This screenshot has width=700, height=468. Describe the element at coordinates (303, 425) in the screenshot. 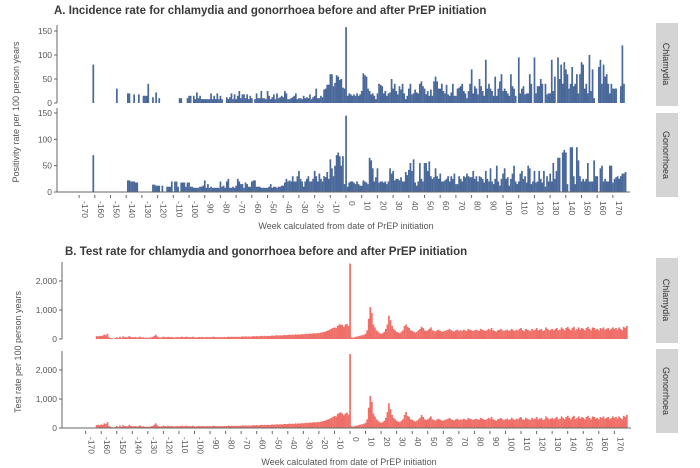

I see `bar-gonorrhoea-week--30` at that location.